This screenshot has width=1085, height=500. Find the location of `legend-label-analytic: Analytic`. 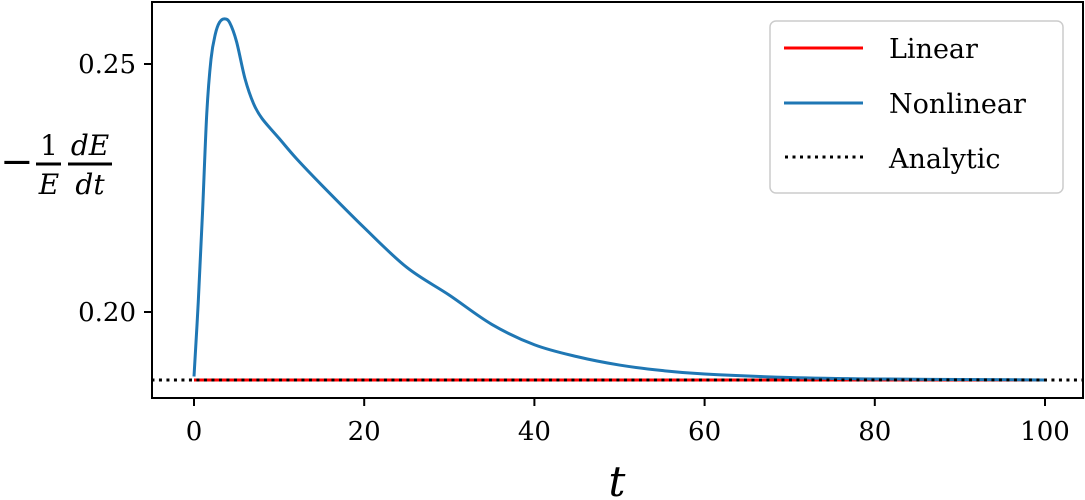

legend-label-analytic: Analytic is located at coordinates (944, 159).